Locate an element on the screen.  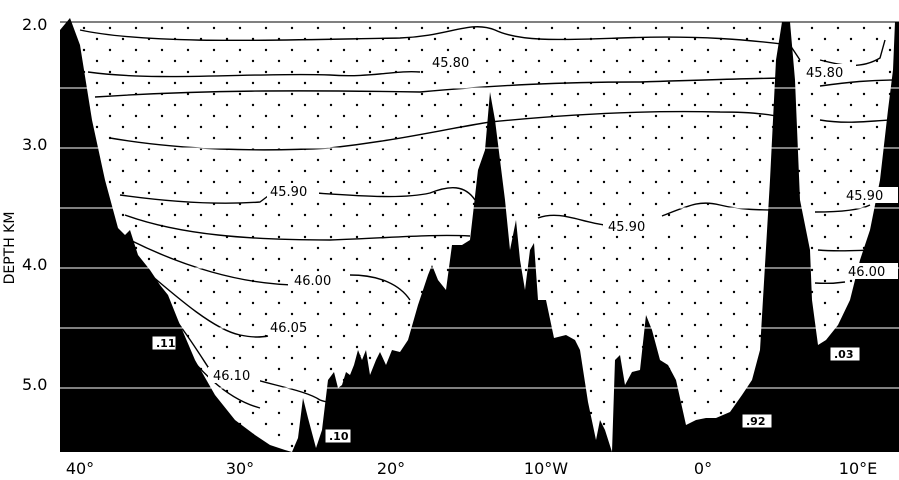
y-axis-title: DEPTH KM is located at coordinates (10, 248).